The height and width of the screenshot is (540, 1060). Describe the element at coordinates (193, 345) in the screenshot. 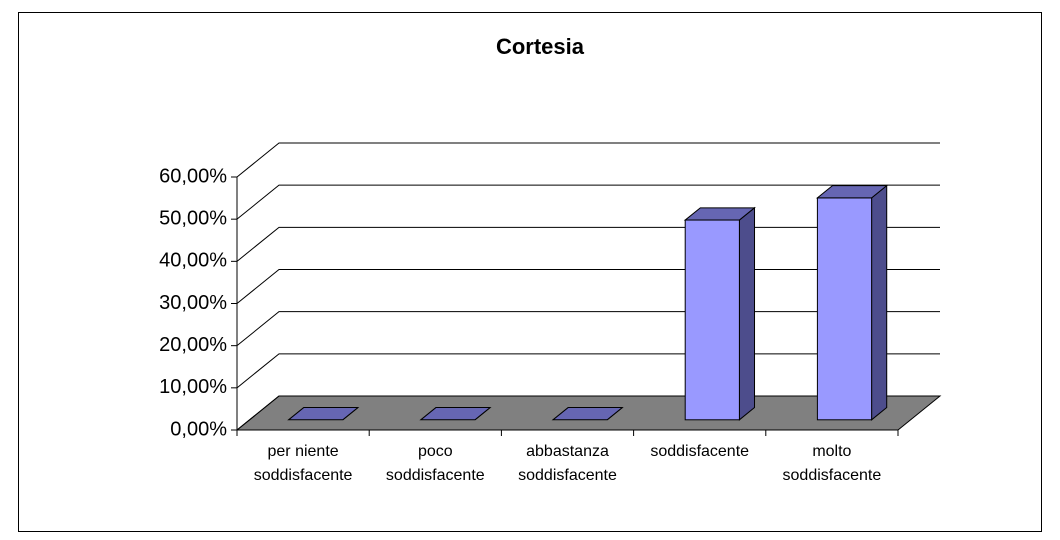

I see `y-tick-label: 20,00%` at that location.